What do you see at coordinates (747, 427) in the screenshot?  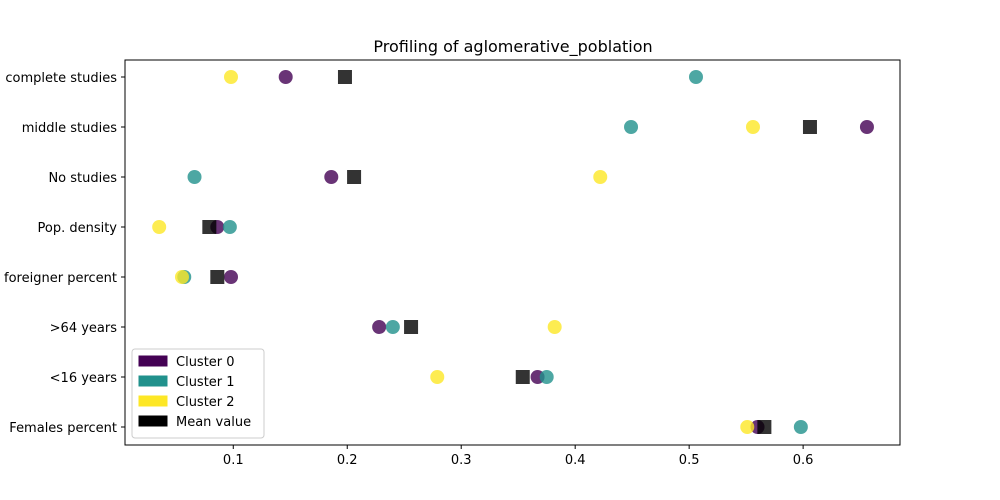 I see `point-cluster-2-females-percent` at bounding box center [747, 427].